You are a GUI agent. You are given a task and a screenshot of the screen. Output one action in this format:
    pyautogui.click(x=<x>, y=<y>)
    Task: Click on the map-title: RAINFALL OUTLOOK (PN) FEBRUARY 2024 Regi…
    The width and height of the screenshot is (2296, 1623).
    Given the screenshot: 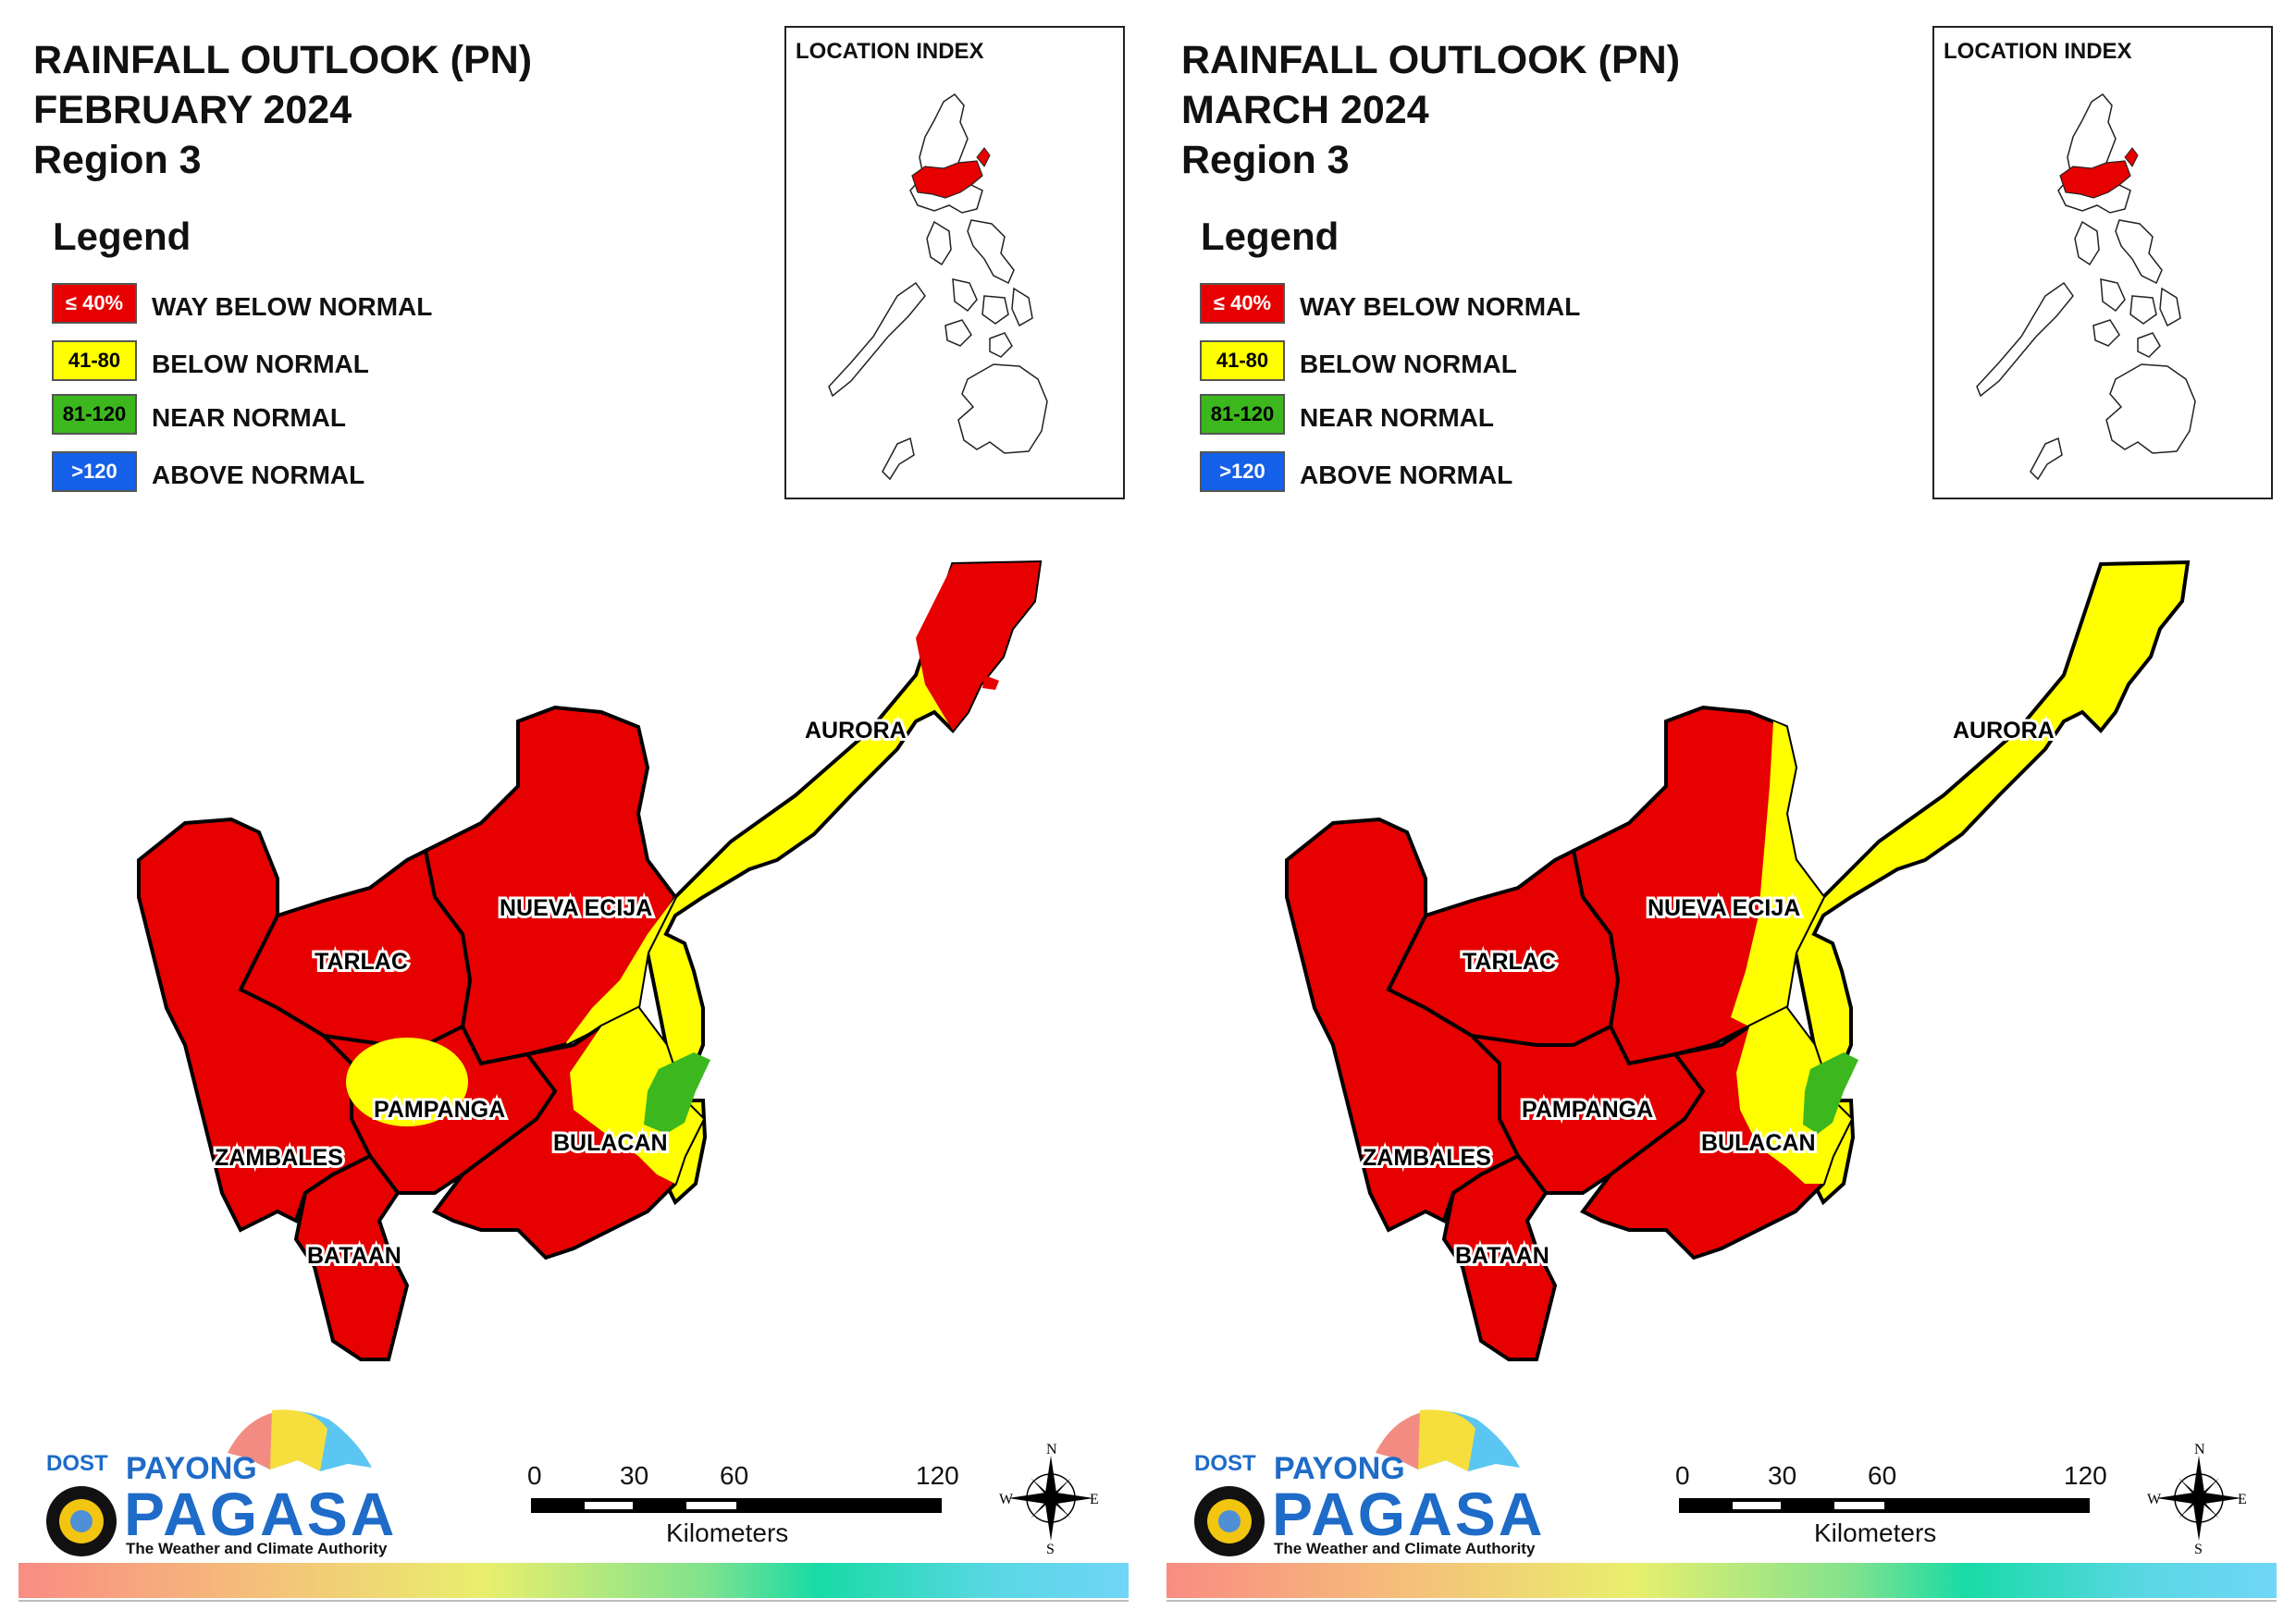 What is the action you would take?
    pyautogui.click(x=282, y=110)
    